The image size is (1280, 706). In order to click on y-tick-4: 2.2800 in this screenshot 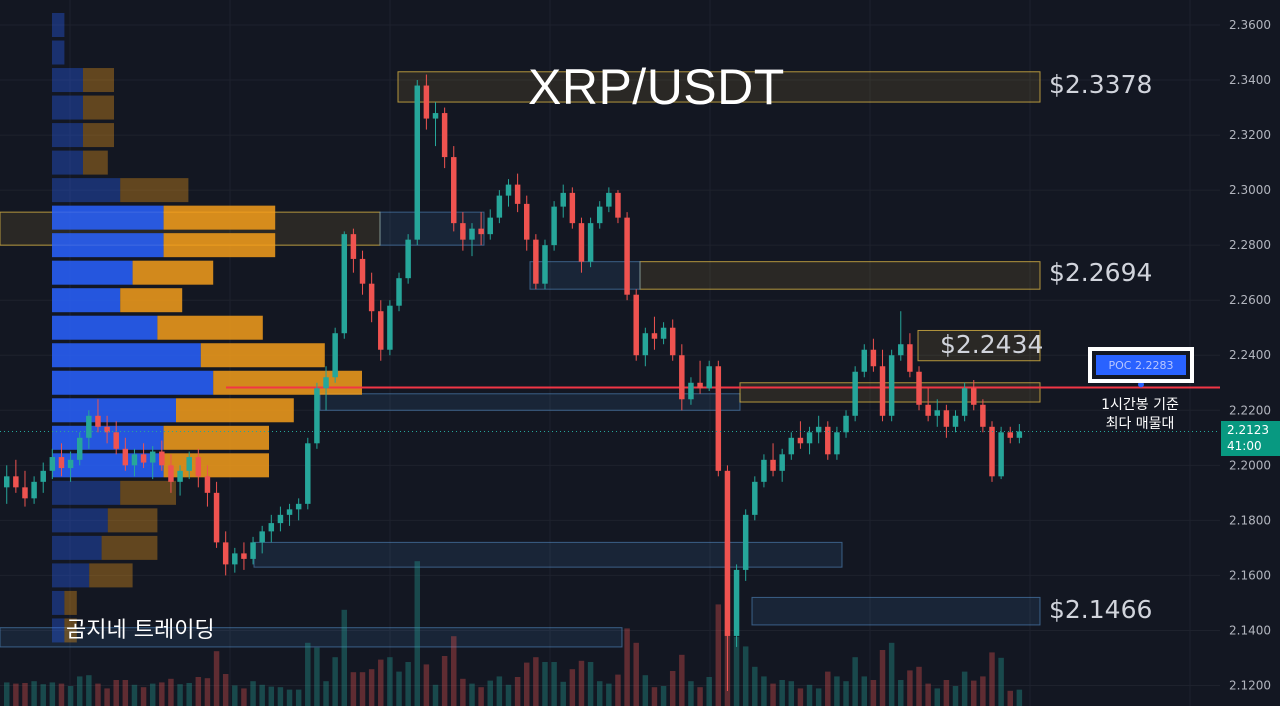, I will do `click(1250, 245)`.